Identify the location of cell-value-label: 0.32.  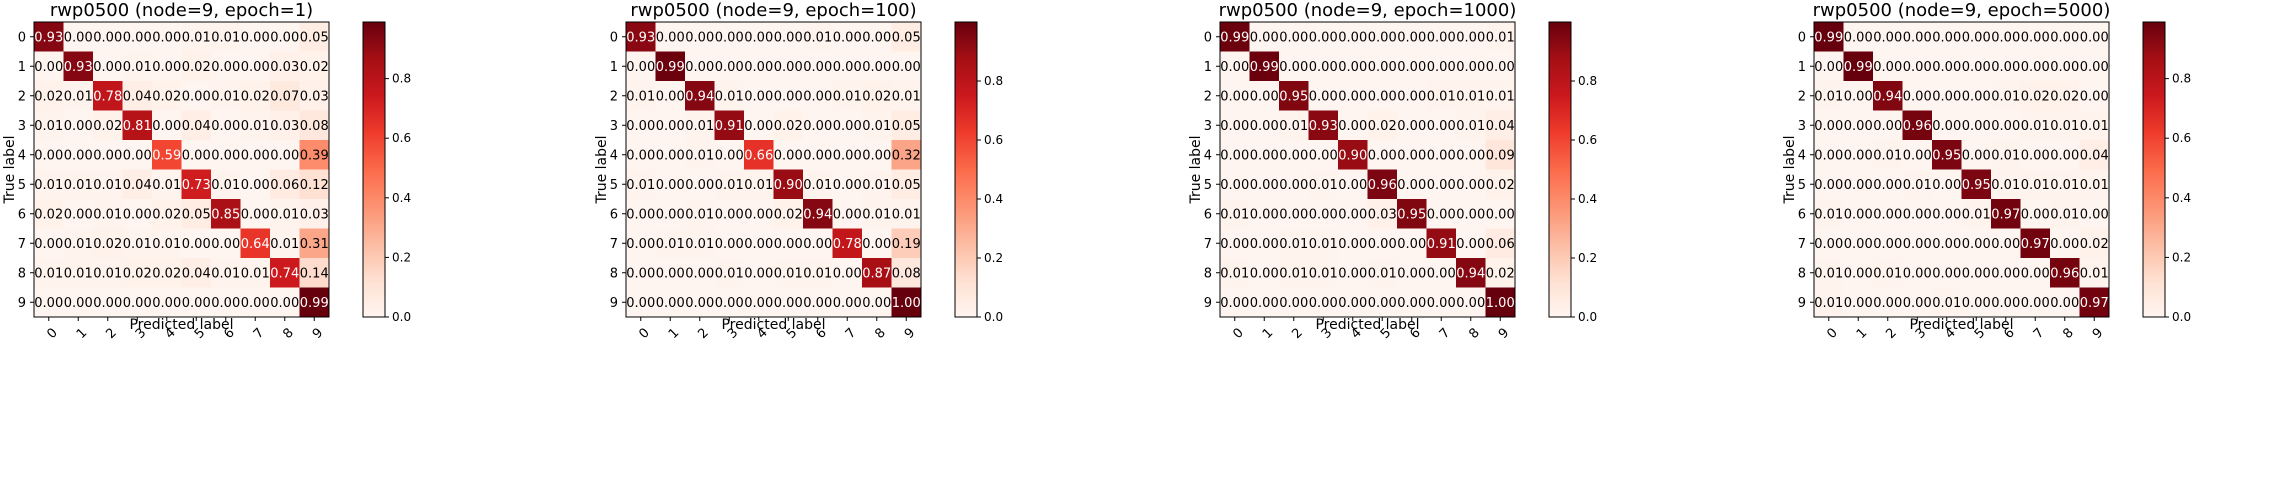
(906, 155).